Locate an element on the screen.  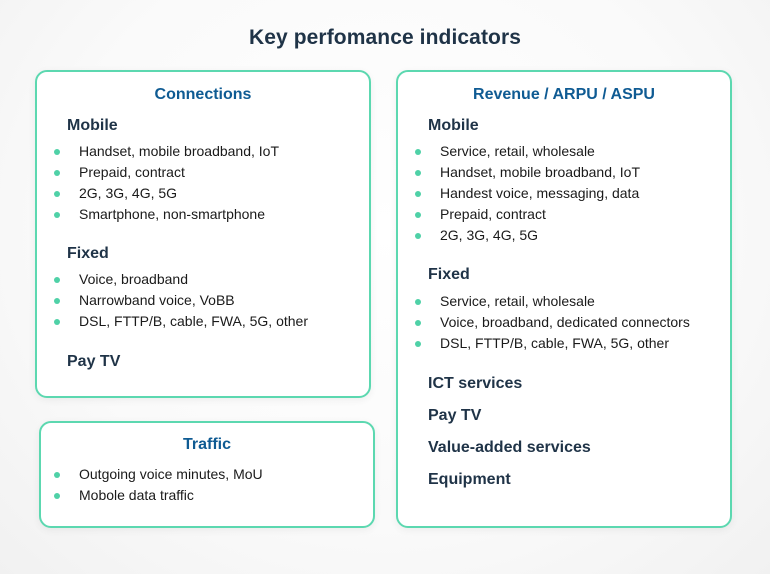
connections-title: Connections is located at coordinates (203, 94).